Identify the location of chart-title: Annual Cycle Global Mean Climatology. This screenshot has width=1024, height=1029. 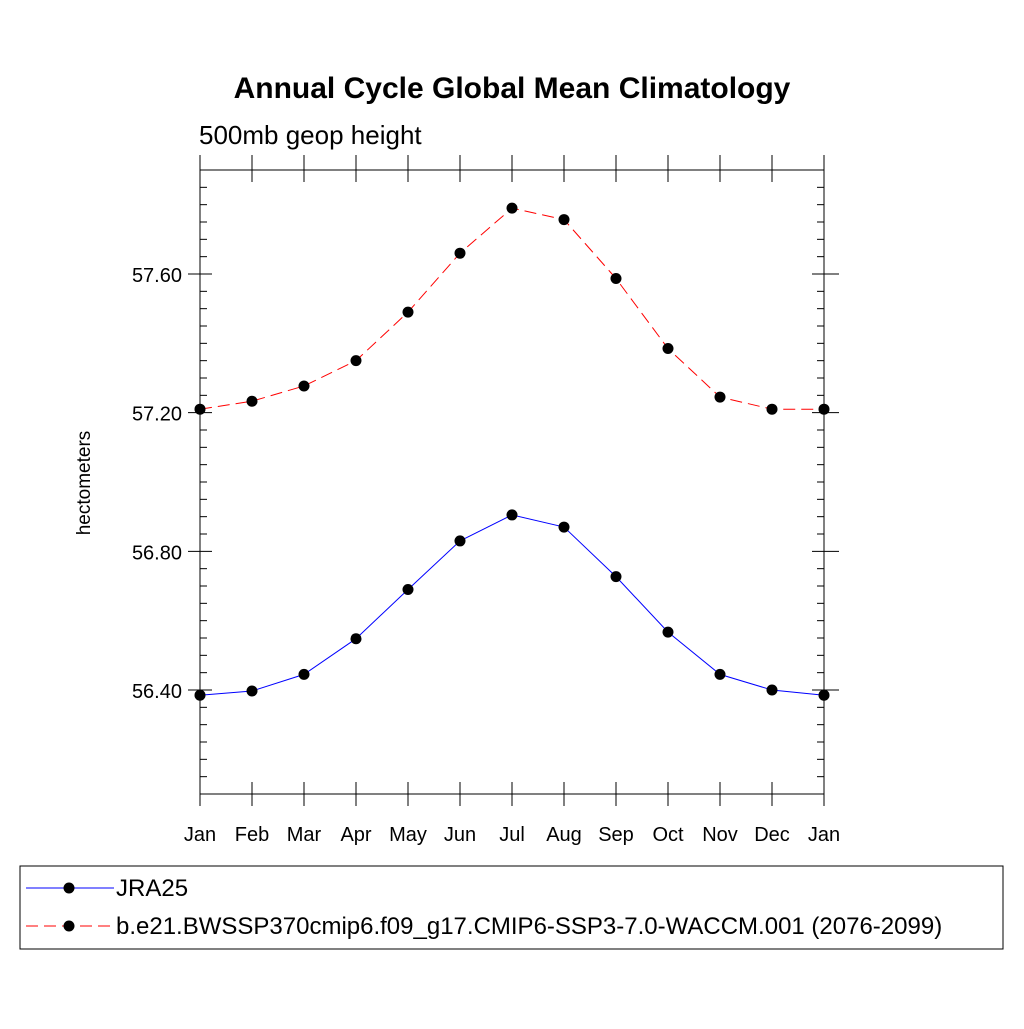
(512, 88).